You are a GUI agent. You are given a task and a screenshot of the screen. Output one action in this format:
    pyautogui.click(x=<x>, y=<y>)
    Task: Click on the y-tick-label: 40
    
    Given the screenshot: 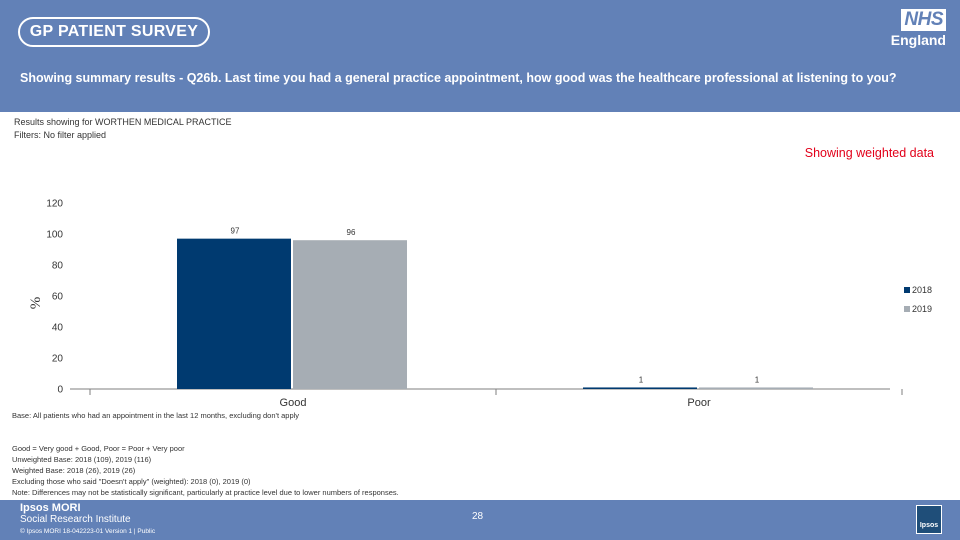 What is the action you would take?
    pyautogui.click(x=58, y=328)
    